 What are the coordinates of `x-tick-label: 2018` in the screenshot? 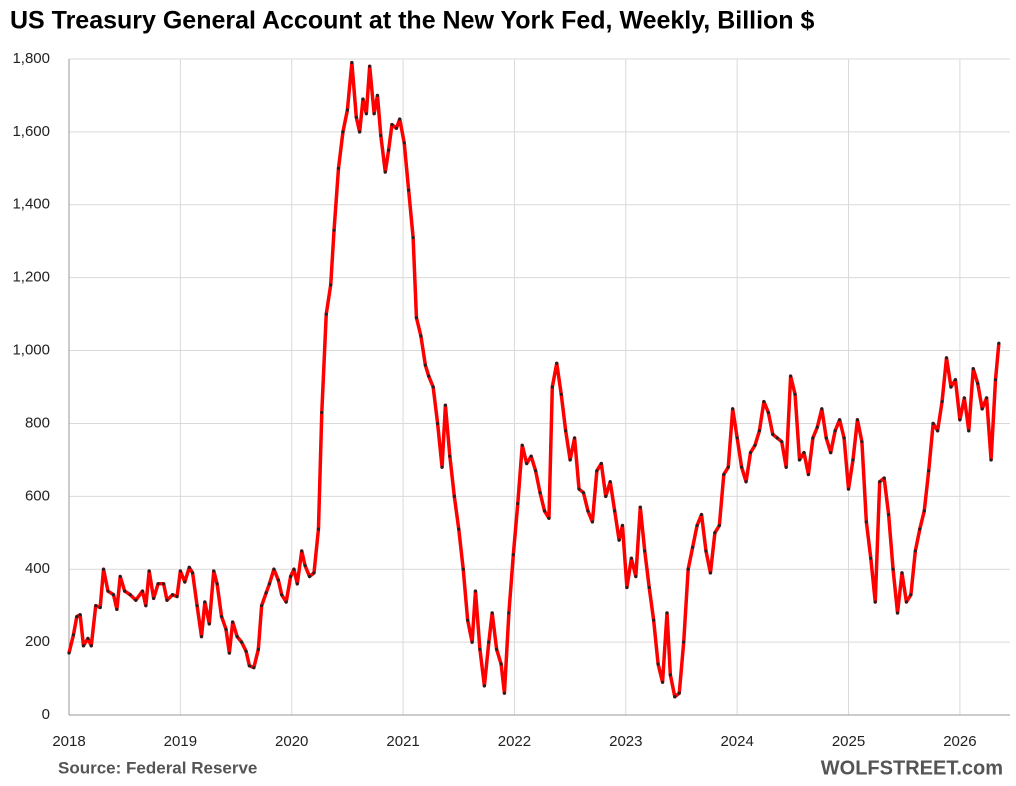 It's located at (68, 741).